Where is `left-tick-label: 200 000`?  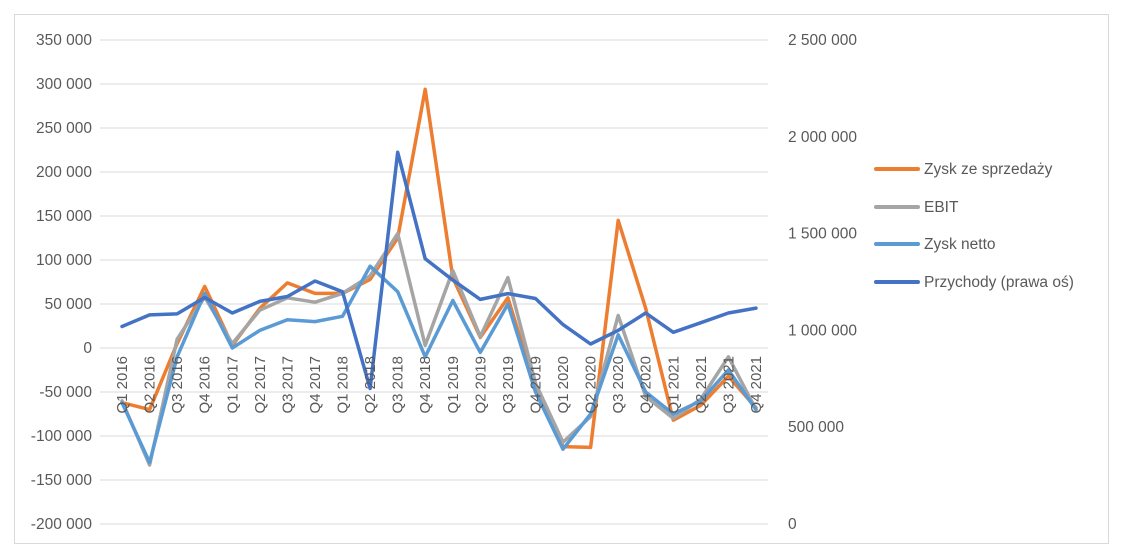 left-tick-label: 200 000 is located at coordinates (64, 172).